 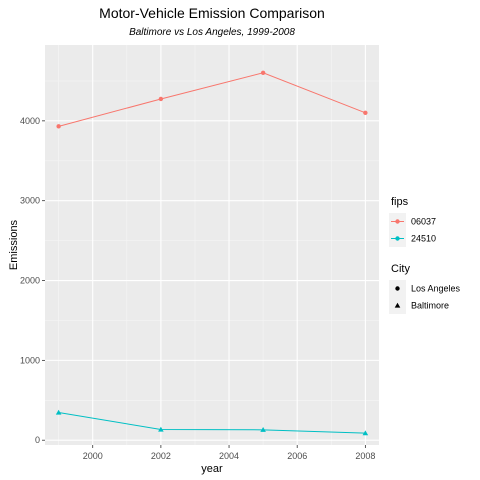 I want to click on legend-label: Los Angeles, so click(x=436, y=289).